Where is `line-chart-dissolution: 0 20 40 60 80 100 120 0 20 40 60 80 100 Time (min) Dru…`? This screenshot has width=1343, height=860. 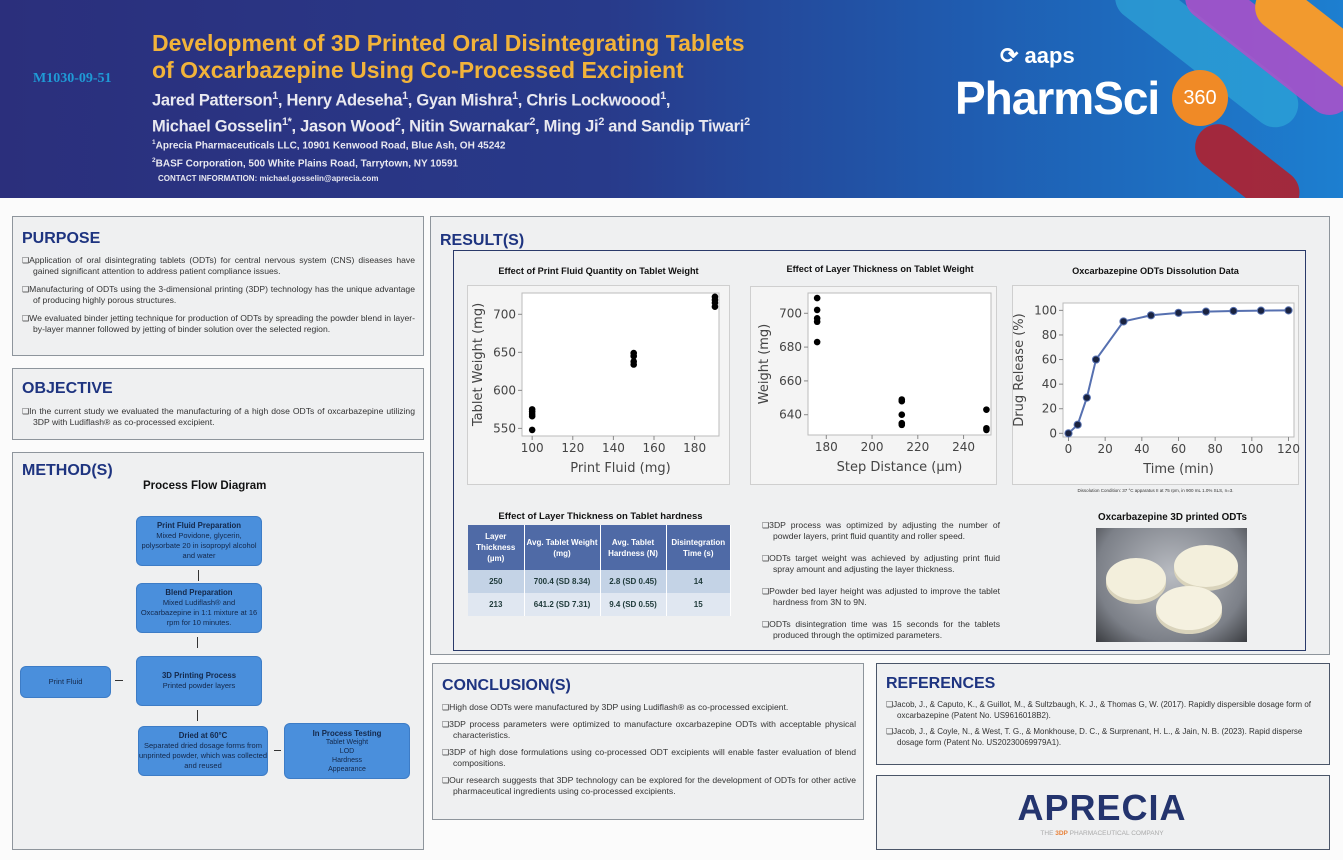
line-chart-dissolution: 0 20 40 60 80 100 120 0 20 40 60 80 100 Time (min) Dru… is located at coordinates (1156, 389).